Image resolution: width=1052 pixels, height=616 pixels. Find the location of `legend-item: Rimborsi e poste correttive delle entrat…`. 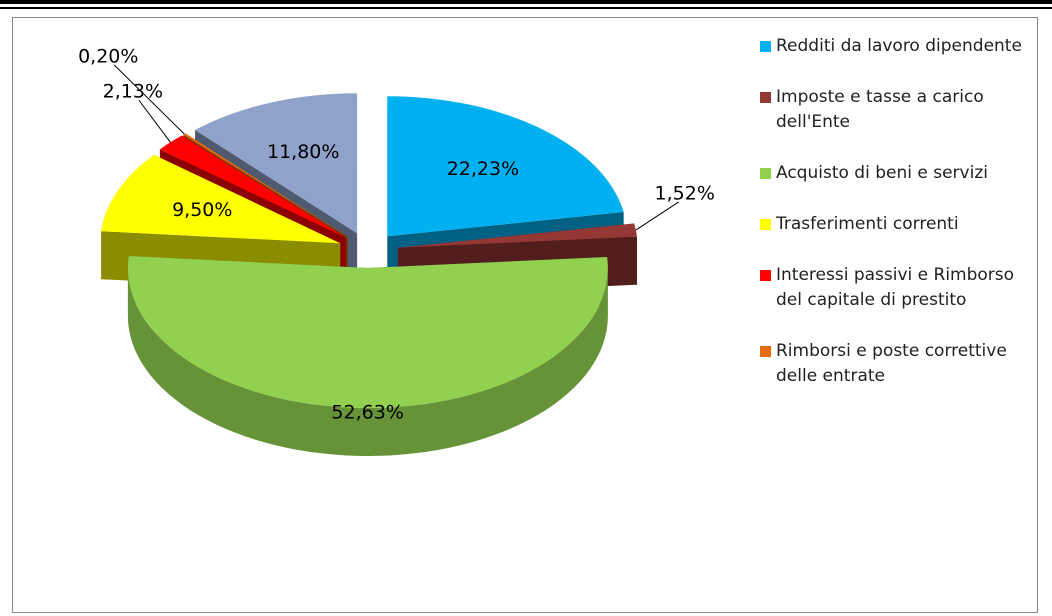

legend-item: Rimborsi e poste correttive delle entrat… is located at coordinates (901, 364).